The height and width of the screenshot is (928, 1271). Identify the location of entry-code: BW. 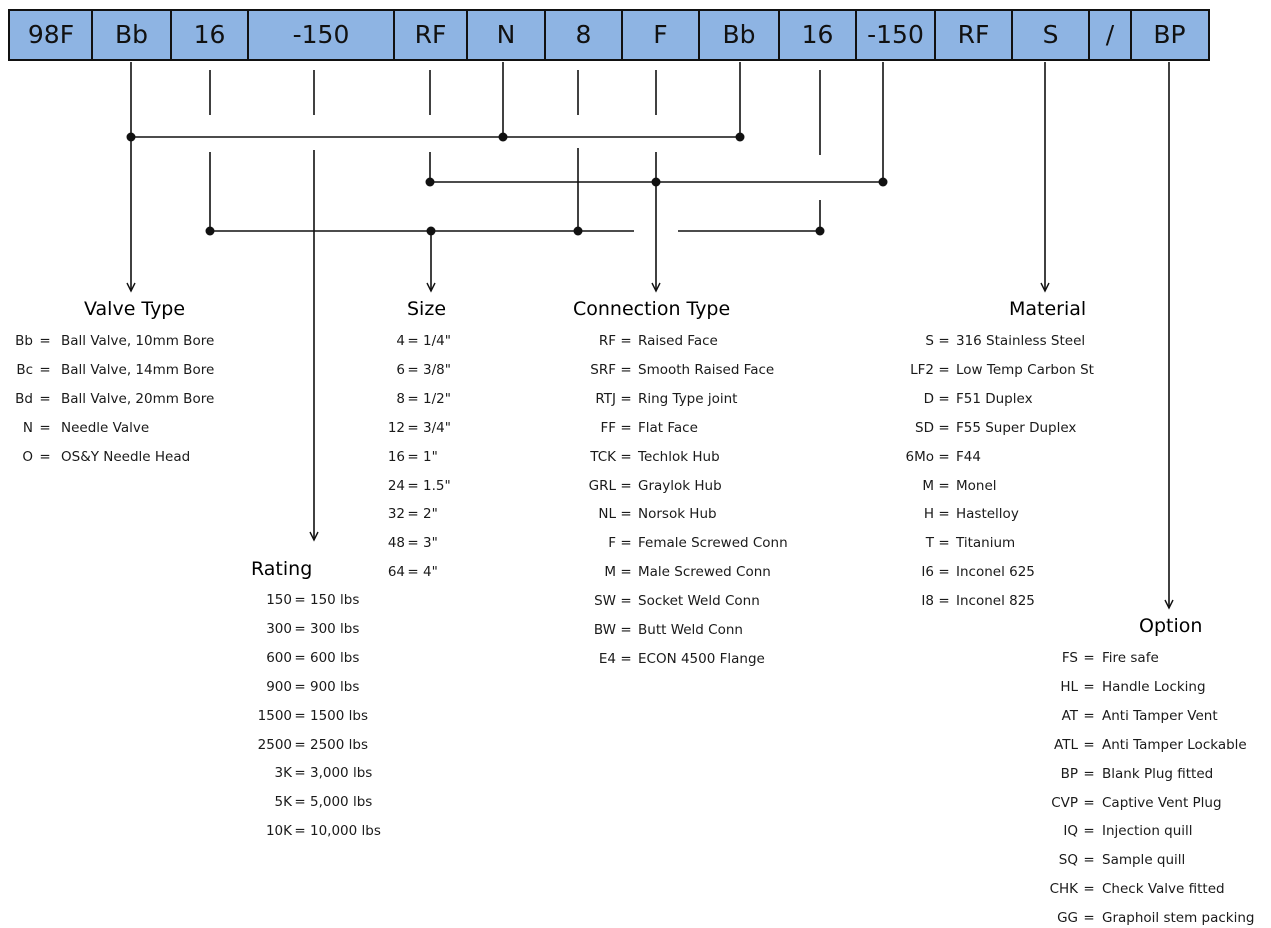
(604, 630).